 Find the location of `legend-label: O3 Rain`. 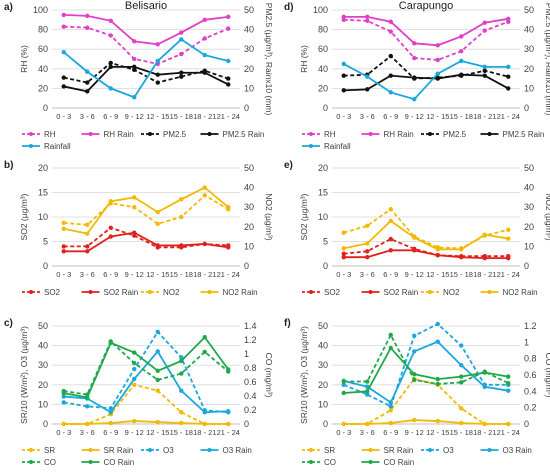

legend-label: O3 Rain is located at coordinates (237, 450).